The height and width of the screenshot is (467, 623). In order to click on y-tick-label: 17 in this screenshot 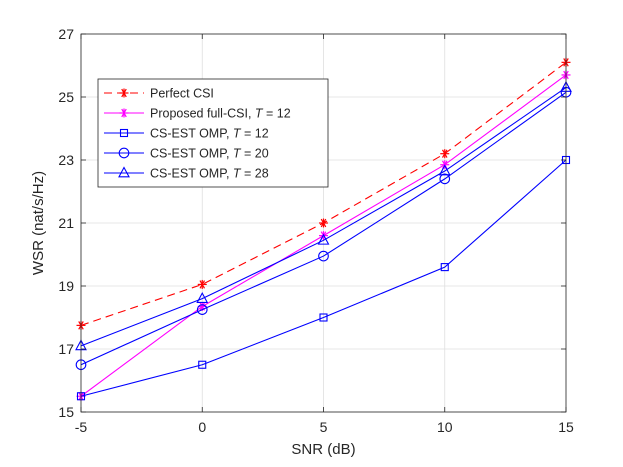, I will do `click(66, 349)`.